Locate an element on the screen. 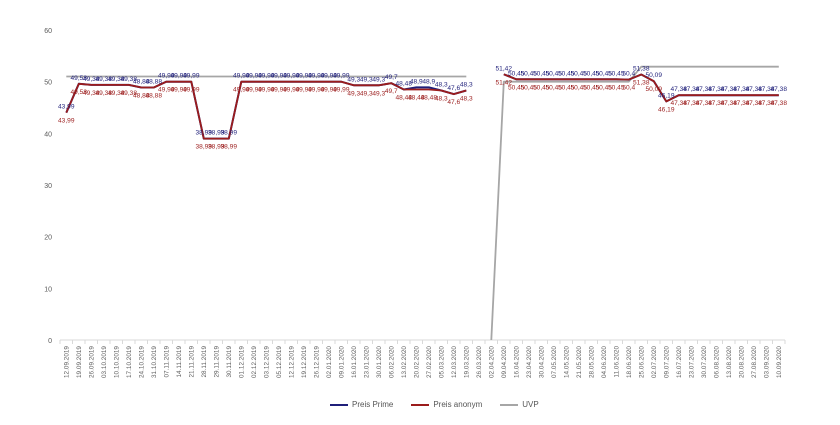 This screenshot has width=840, height=425. data-label-anonym: 43,99 is located at coordinates (66, 121).